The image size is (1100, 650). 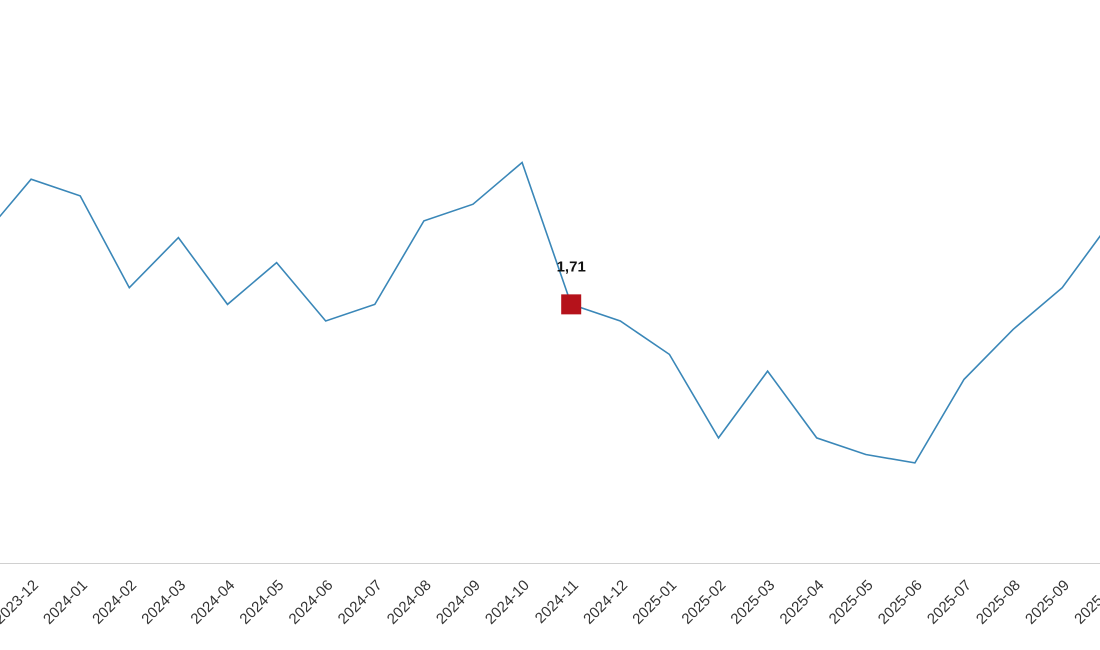 I want to click on x-tick-label: 2025-03, so click(x=752, y=602).